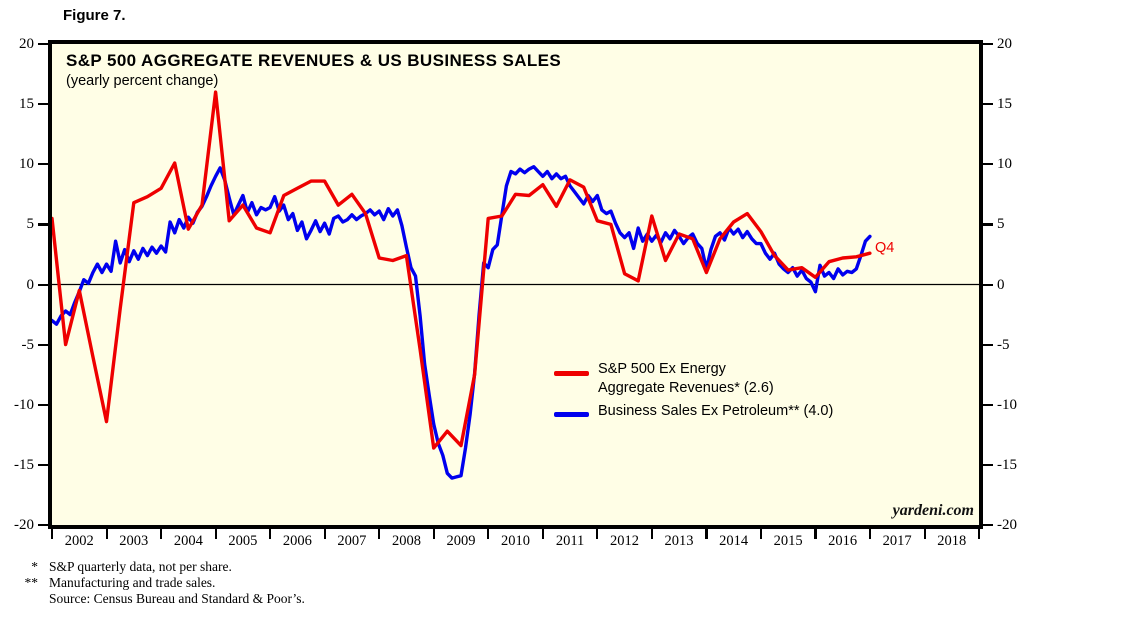 The width and height of the screenshot is (1138, 627). What do you see at coordinates (94, 15) in the screenshot?
I see `figure-label: Figure 7.` at bounding box center [94, 15].